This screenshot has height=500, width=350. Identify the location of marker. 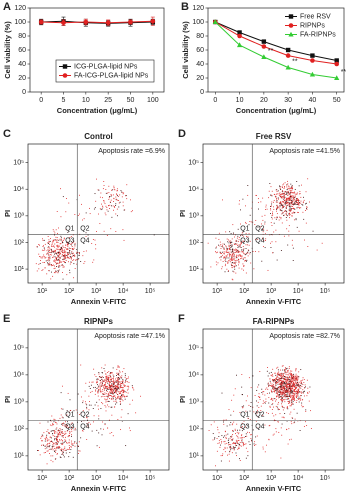
(312, 55).